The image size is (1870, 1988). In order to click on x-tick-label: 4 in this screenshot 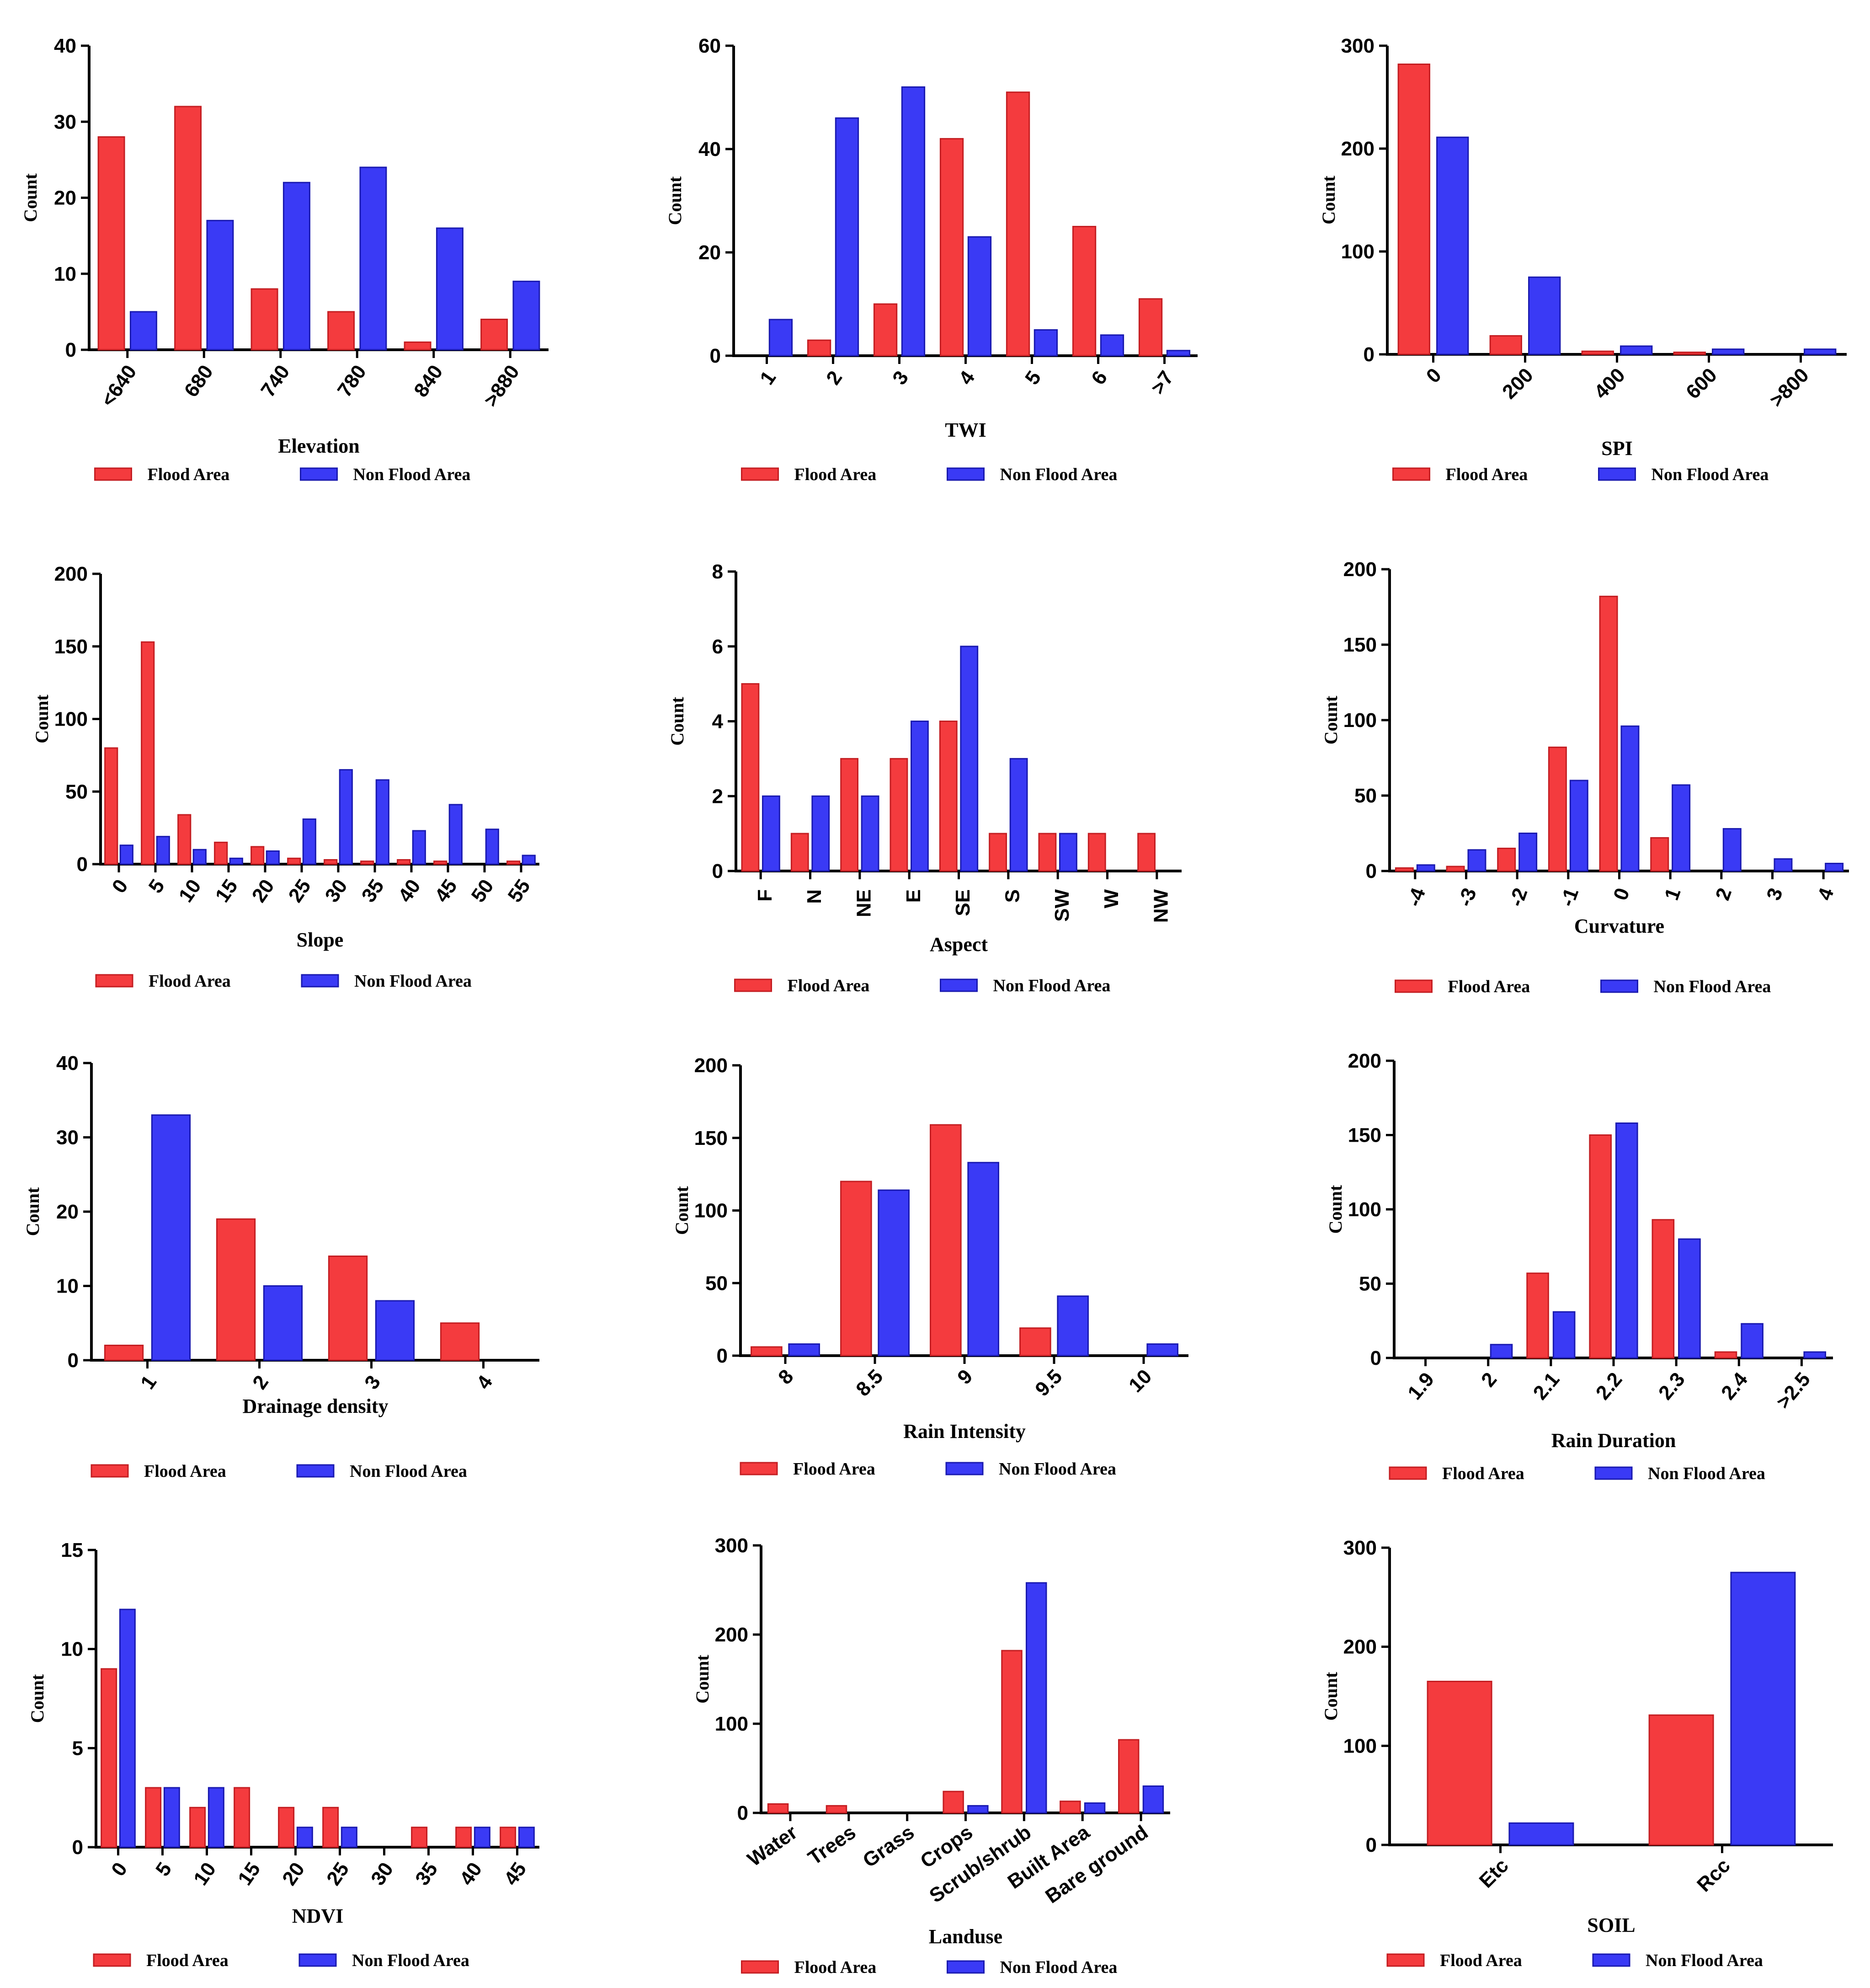, I will do `click(484, 1382)`.